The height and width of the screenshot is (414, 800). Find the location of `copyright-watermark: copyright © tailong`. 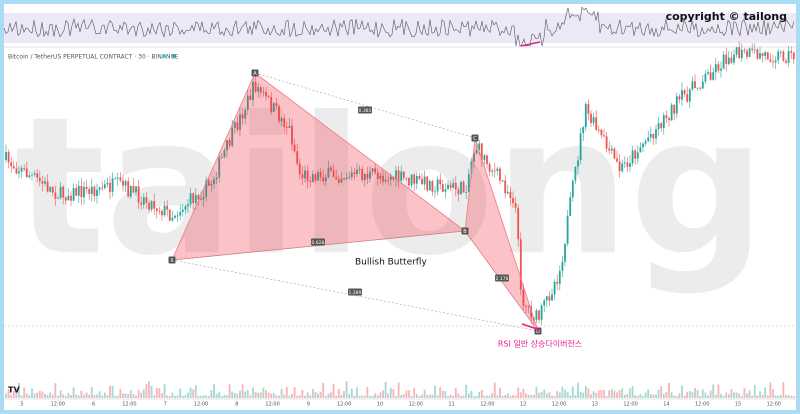

copyright-watermark: copyright © tailong is located at coordinates (726, 16).